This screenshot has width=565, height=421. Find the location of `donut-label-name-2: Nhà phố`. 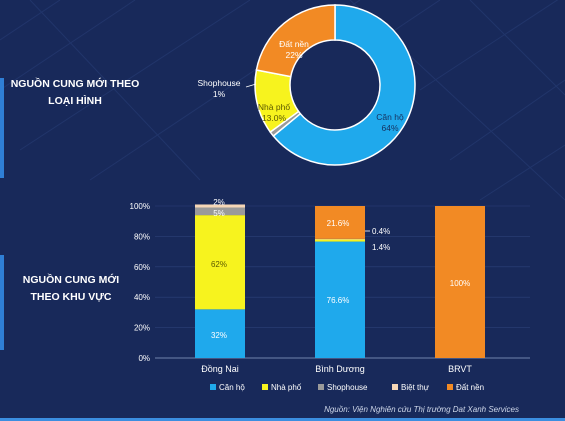

donut-label-name-2: Nhà phố is located at coordinates (274, 107).